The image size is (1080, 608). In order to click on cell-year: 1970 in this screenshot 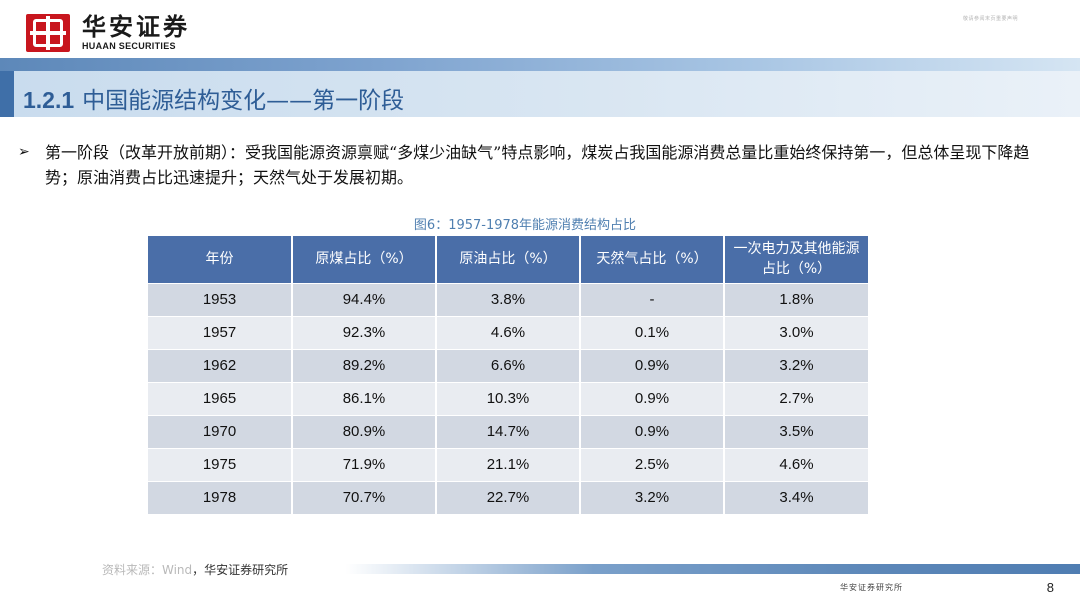, I will do `click(220, 431)`.